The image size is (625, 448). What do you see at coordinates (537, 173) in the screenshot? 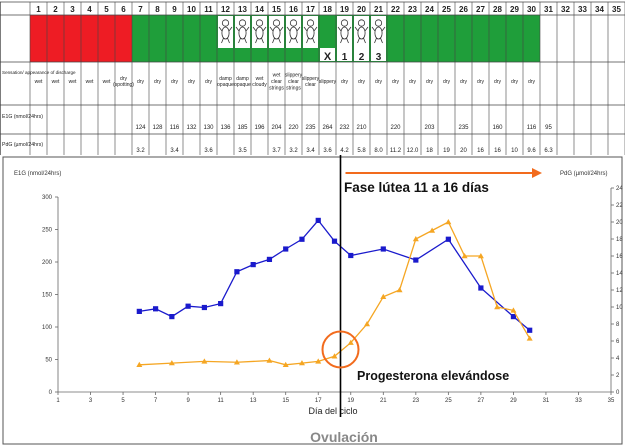
I see `luteal-arrow-head` at bounding box center [537, 173].